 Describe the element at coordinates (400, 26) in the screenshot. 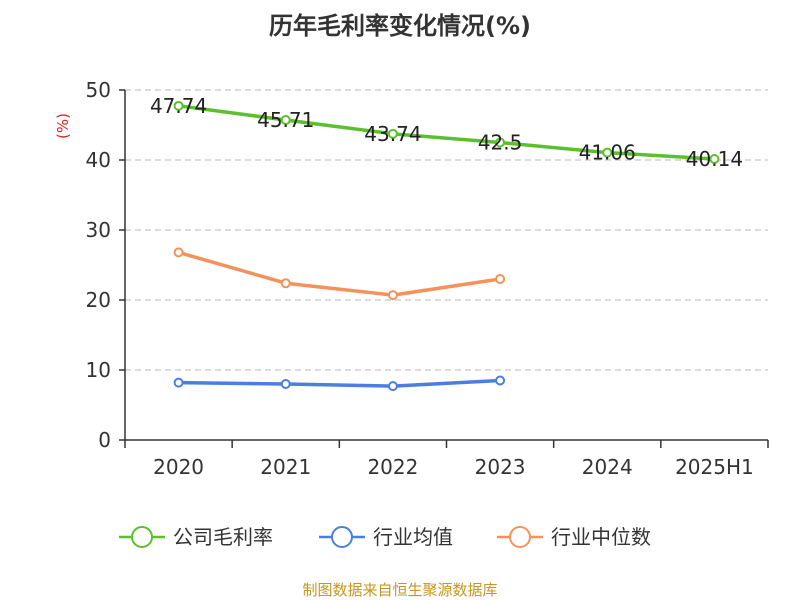

I see `chart-title: 历年毛利率变化情况(%)` at that location.